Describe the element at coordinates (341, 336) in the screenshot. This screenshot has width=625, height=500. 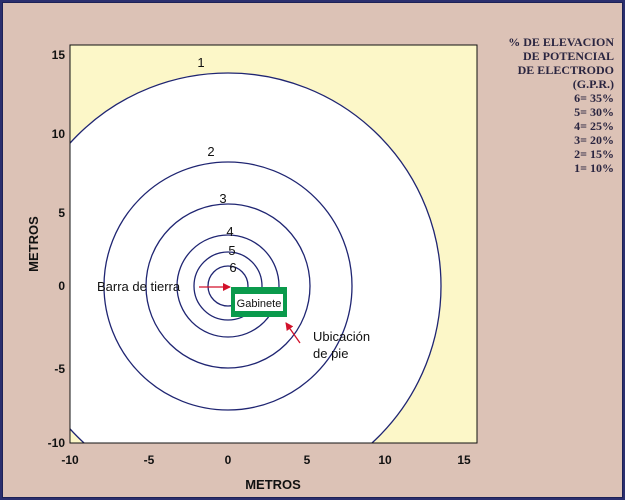
I see `foot-location-label-line1: Ubicación` at that location.